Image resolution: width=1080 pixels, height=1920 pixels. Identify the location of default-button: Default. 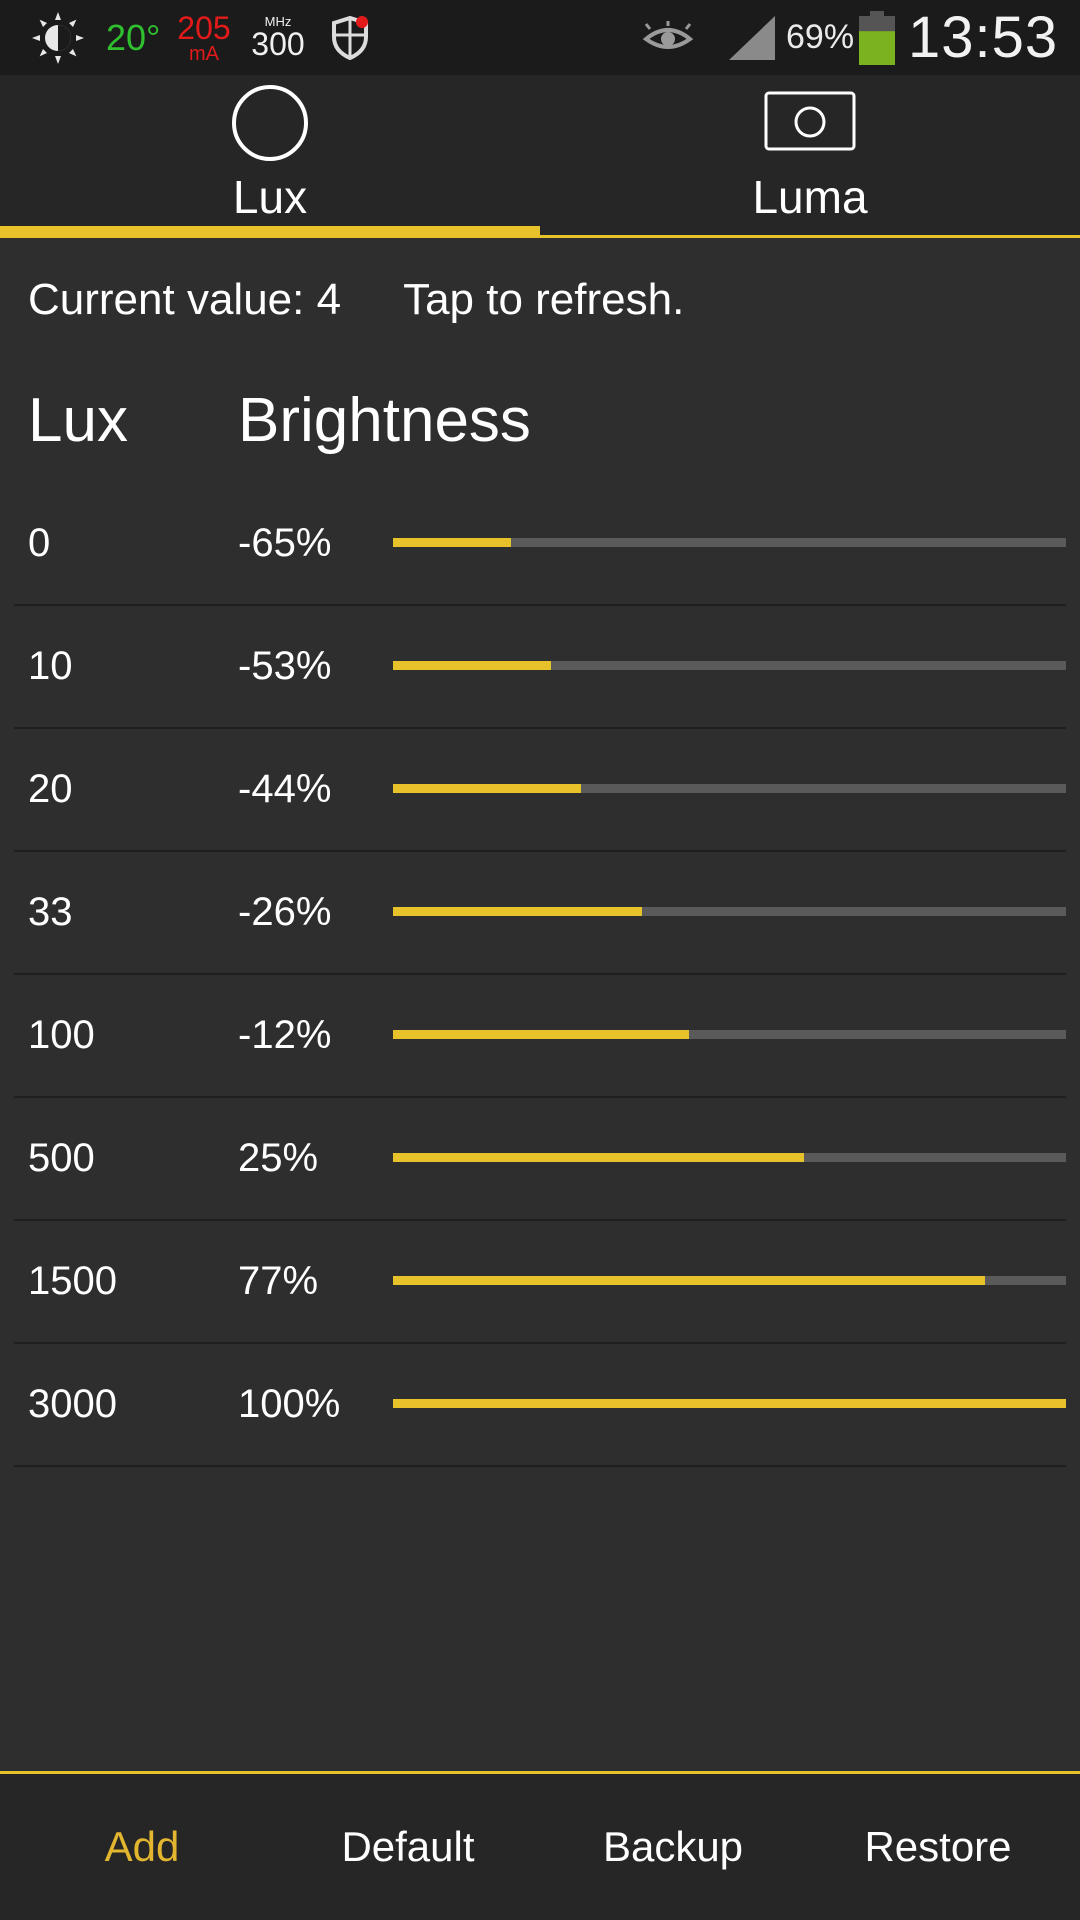
(408, 1846).